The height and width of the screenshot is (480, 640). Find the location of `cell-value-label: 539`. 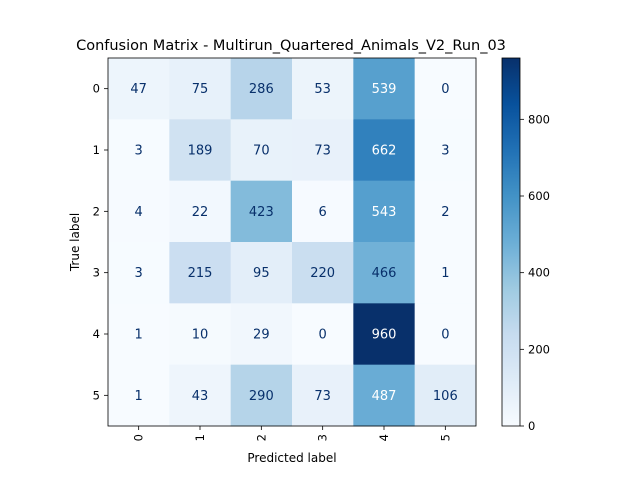

cell-value-label: 539 is located at coordinates (384, 89).